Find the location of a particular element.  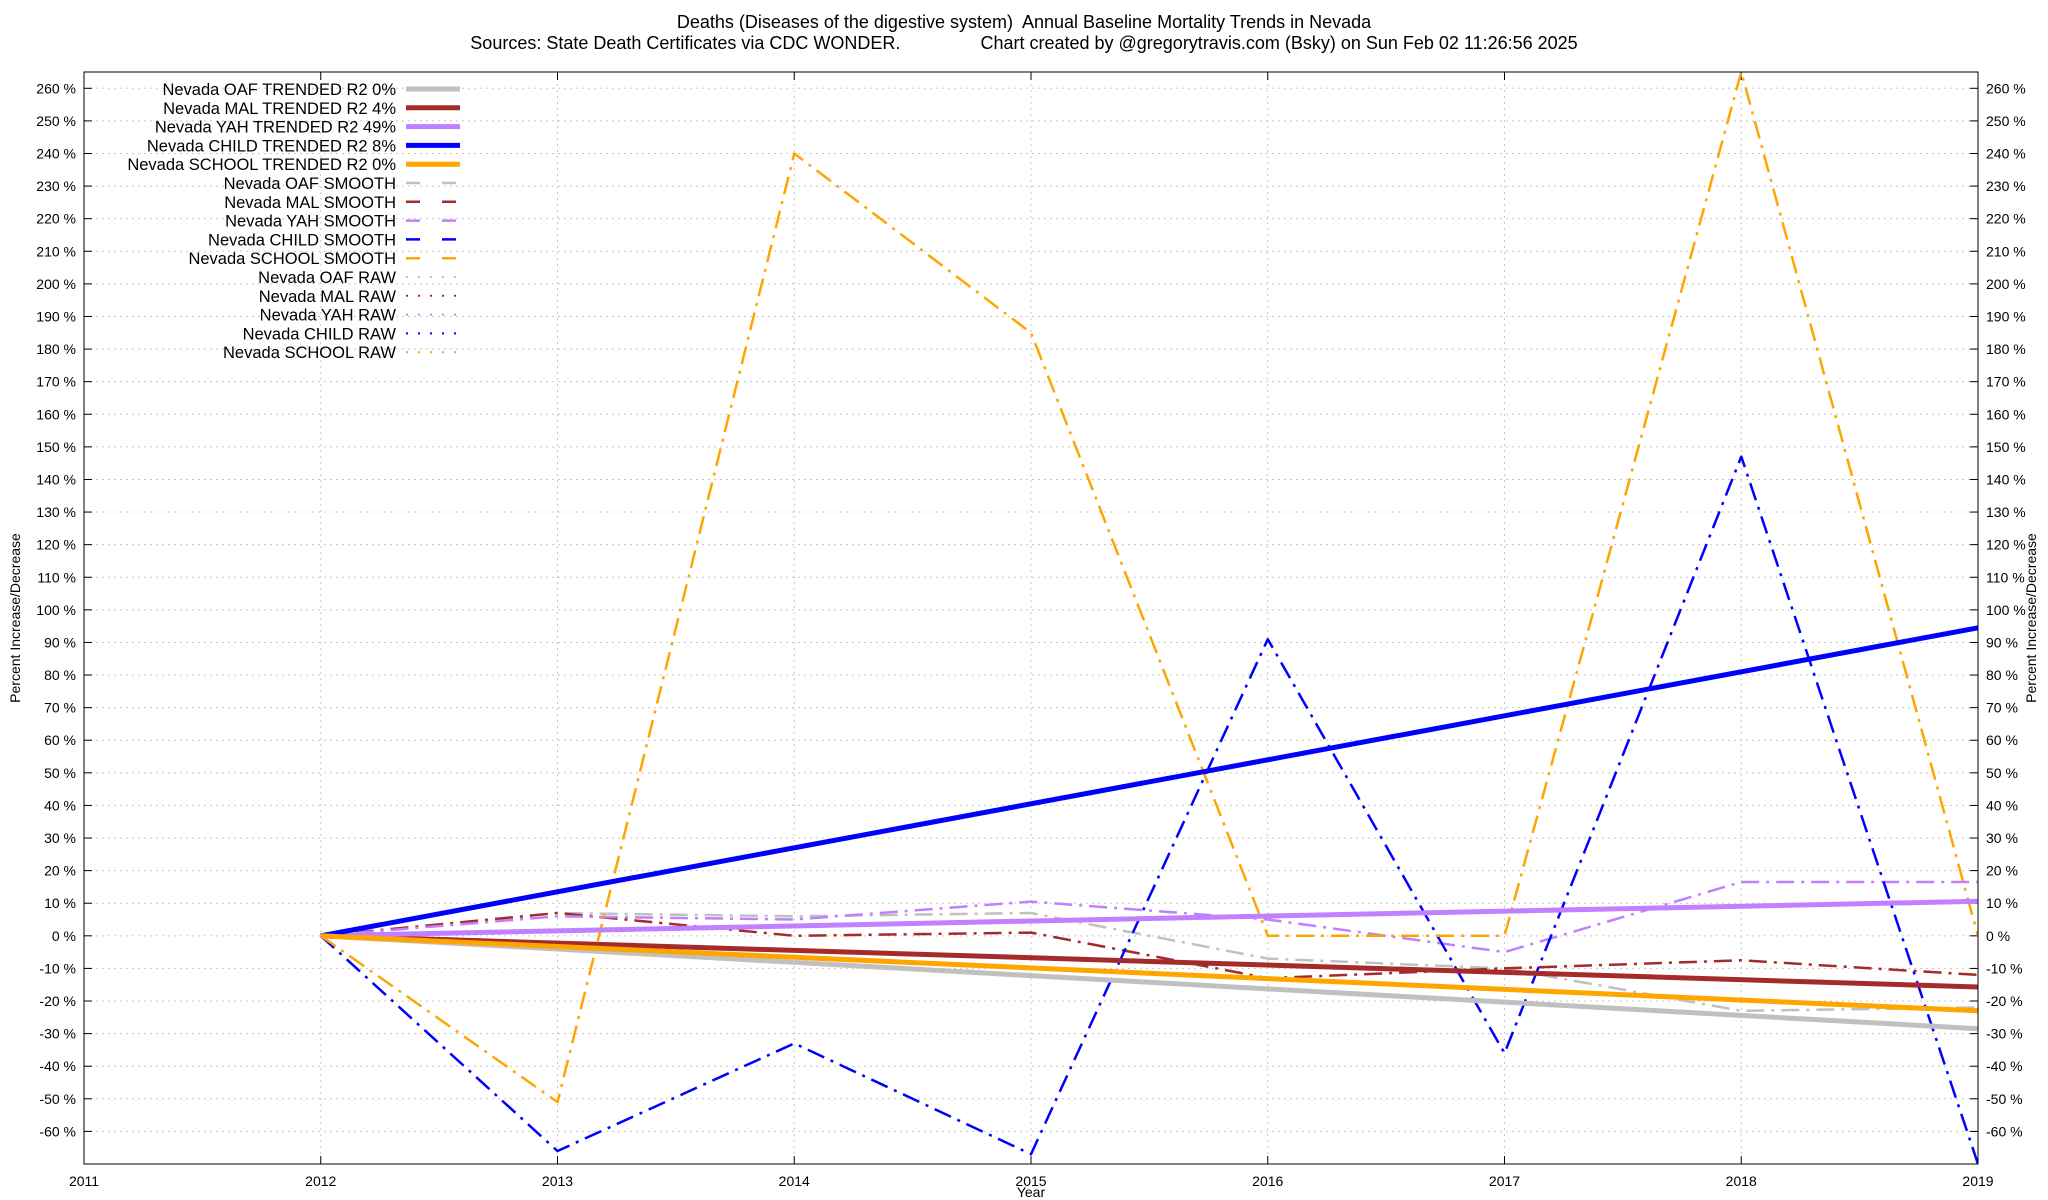

y-tick-label: 190 % is located at coordinates (56, 316).